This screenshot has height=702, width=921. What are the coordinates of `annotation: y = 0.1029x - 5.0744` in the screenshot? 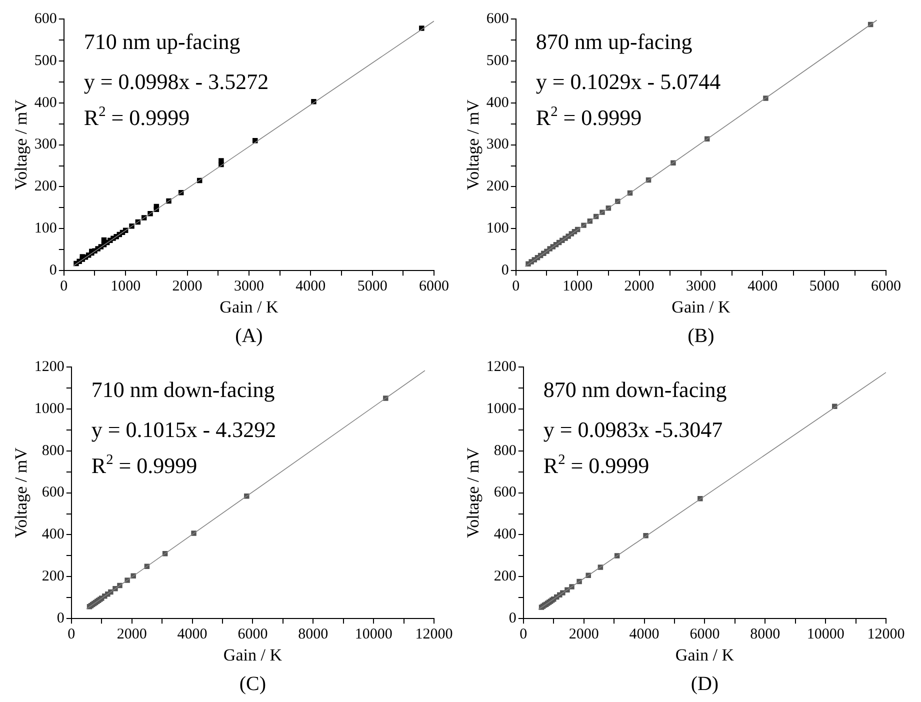 It's located at (628, 81).